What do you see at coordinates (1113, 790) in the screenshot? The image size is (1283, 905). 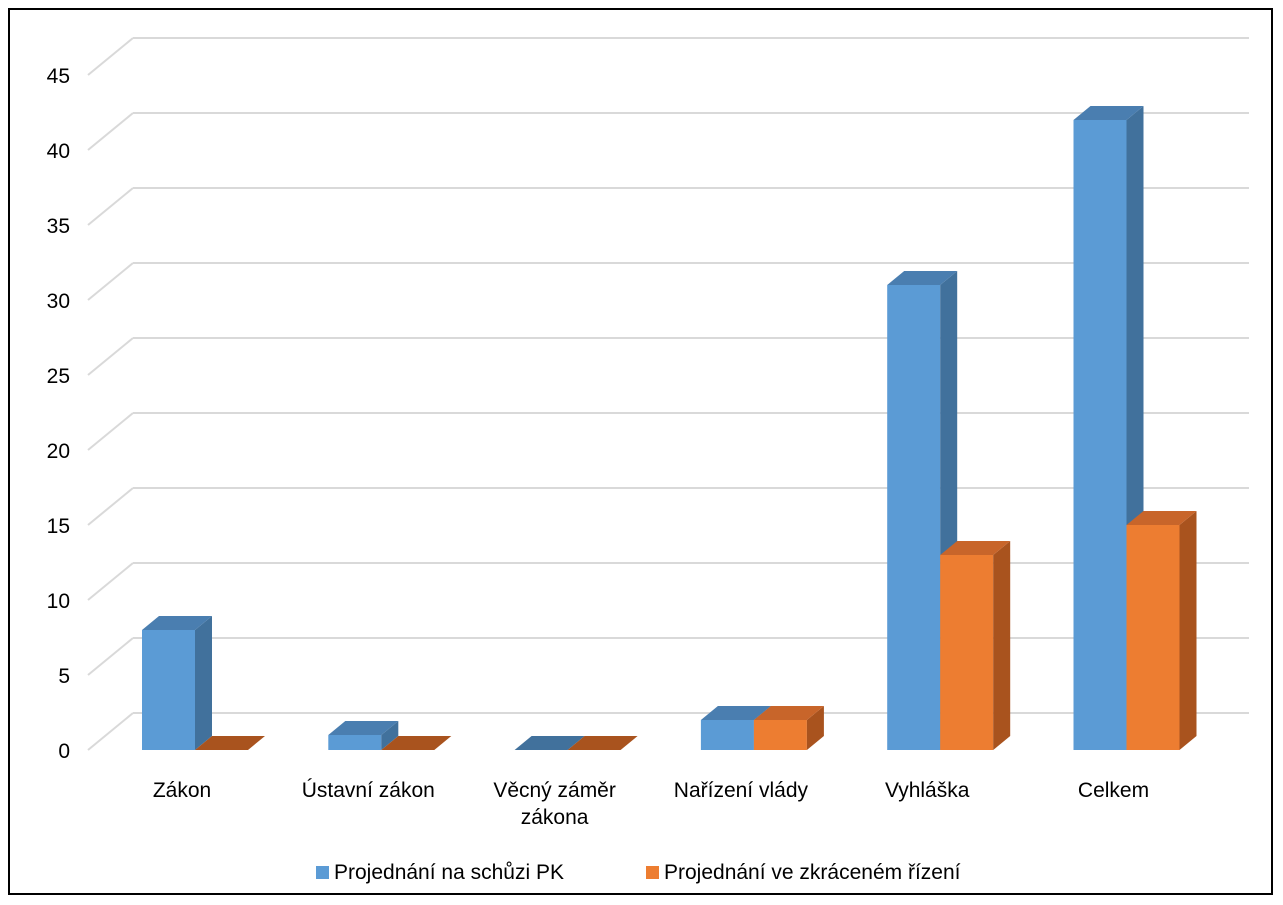 I see `x-category-label: Celkem` at bounding box center [1113, 790].